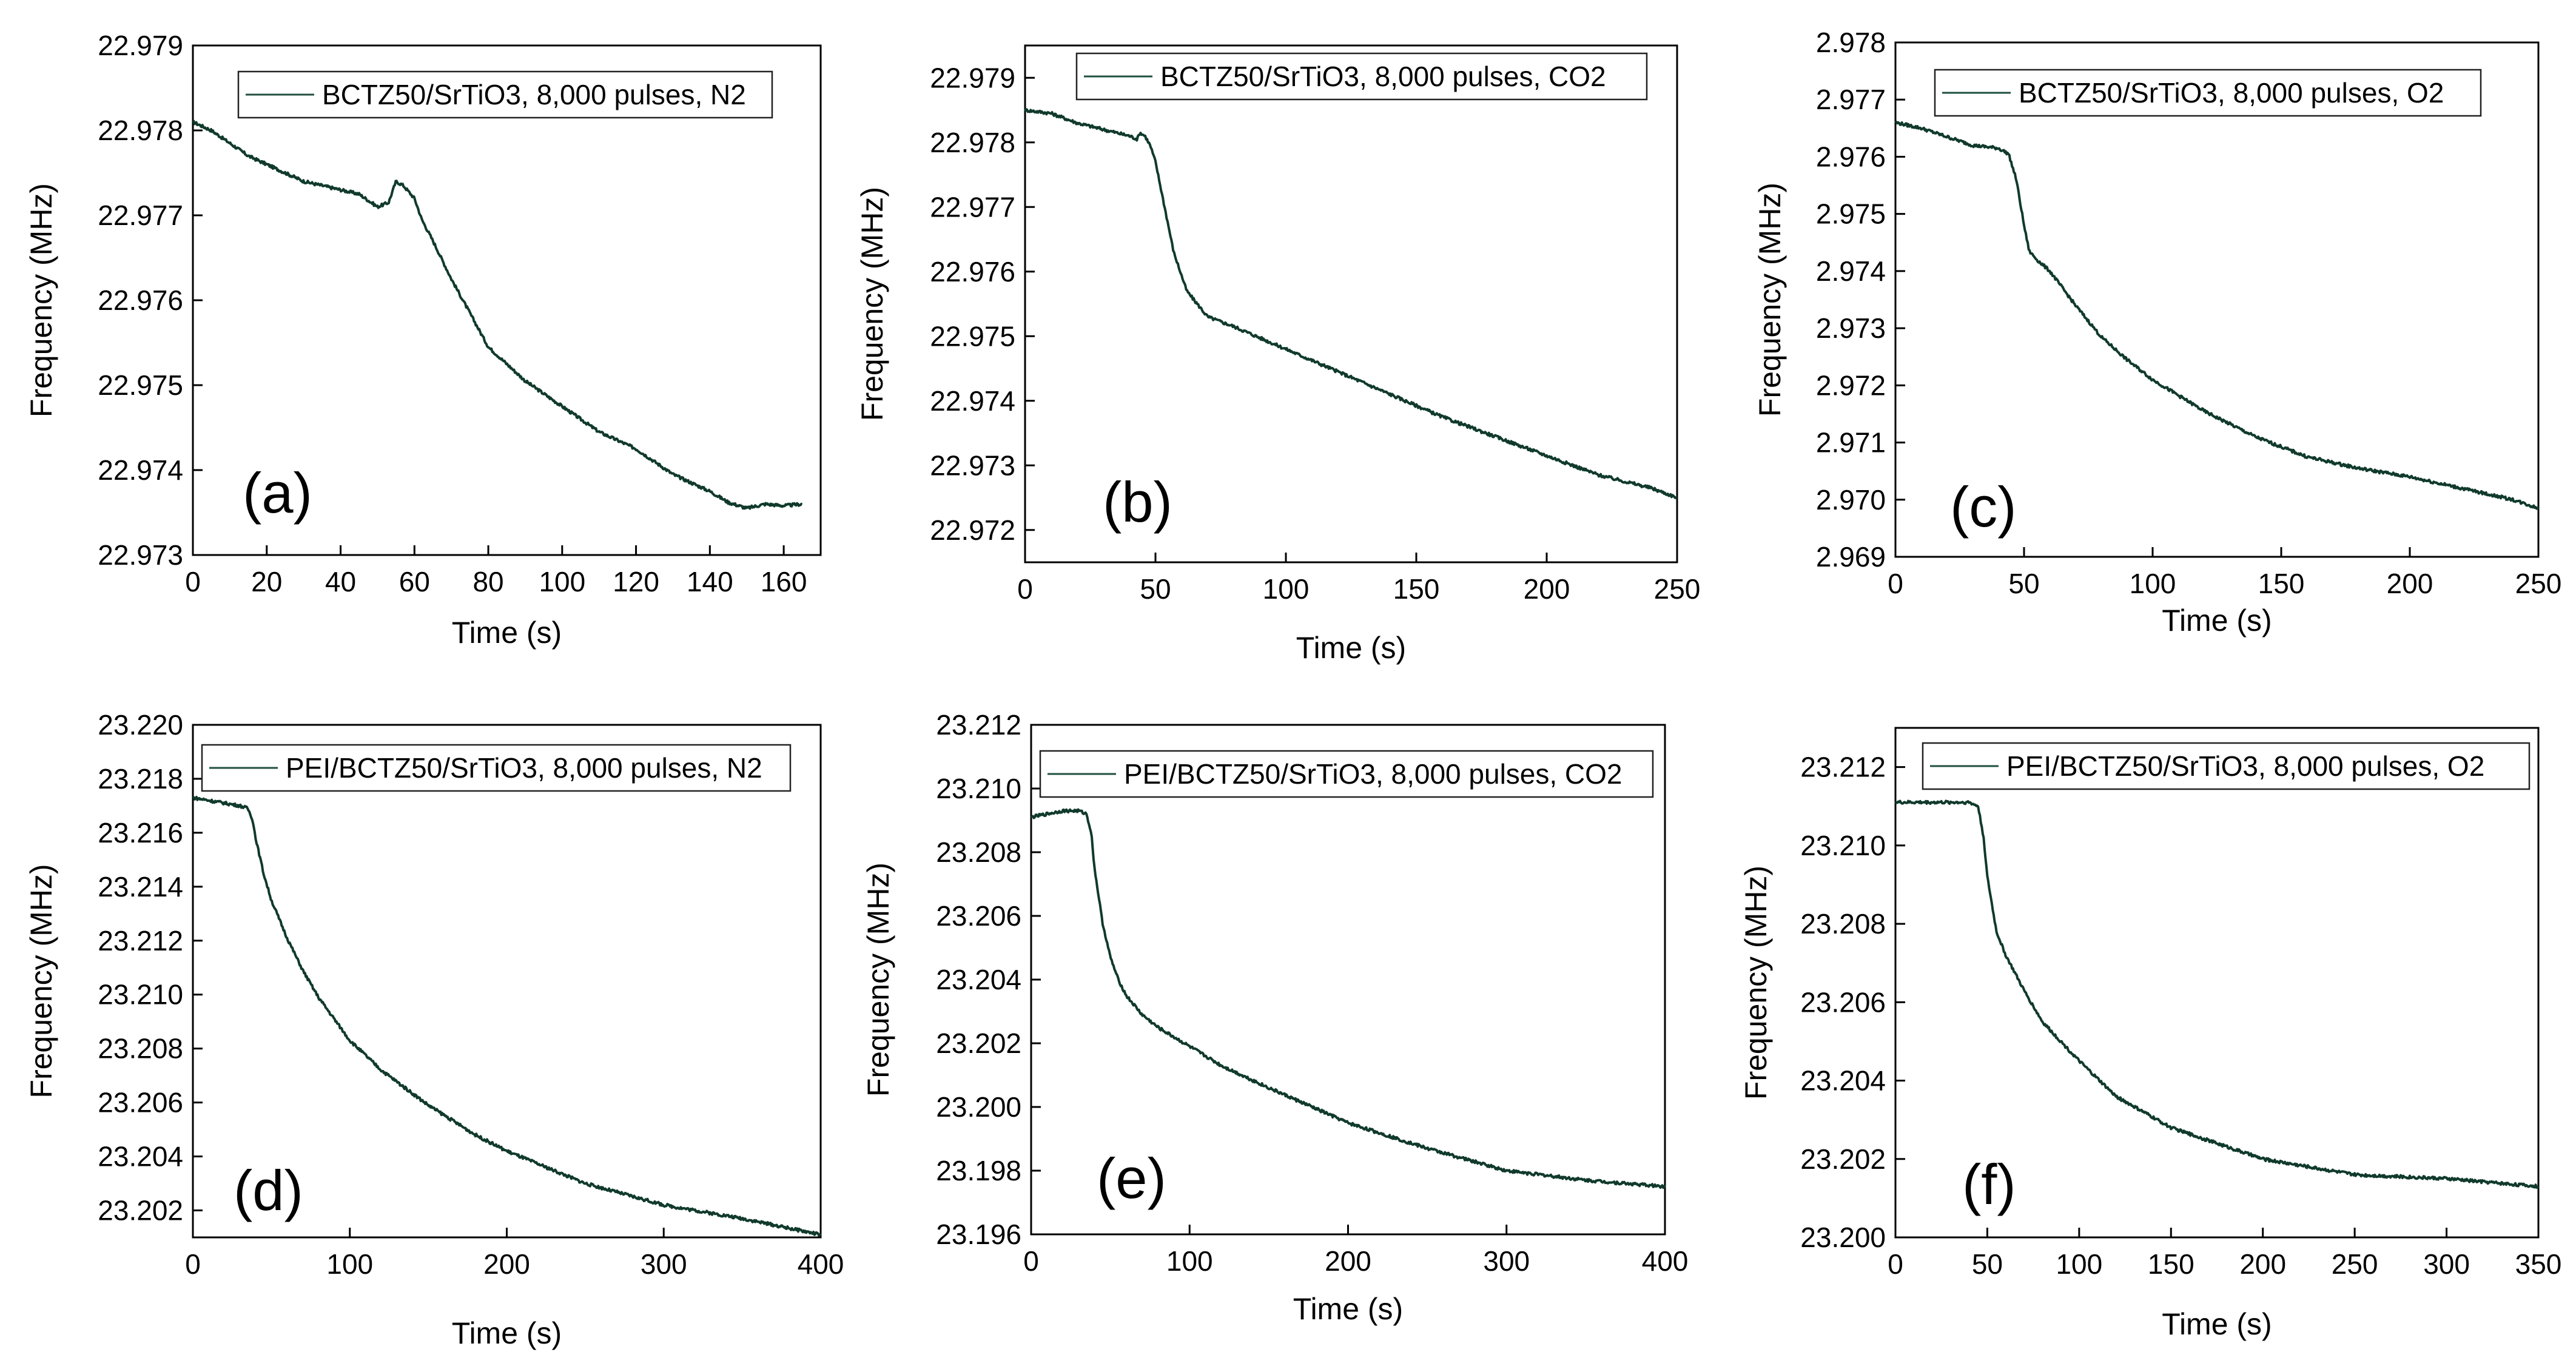 This screenshot has height=1369, width=2576. Describe the element at coordinates (1155, 589) in the screenshot. I see `panel-b-x-tick-label: 50` at that location.